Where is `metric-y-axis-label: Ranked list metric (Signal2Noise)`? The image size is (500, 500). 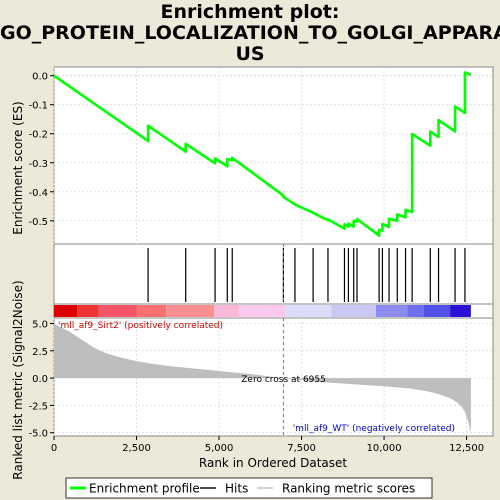
metric-y-axis-label: Ranked list metric (Signal2Noise) is located at coordinates (18, 379).